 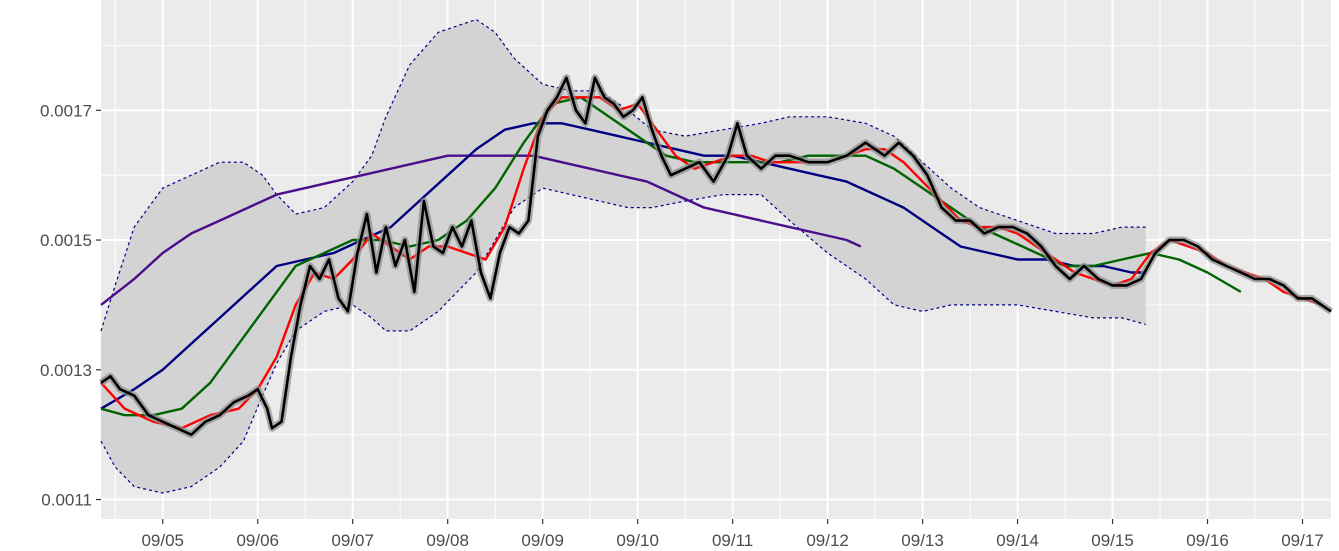 What do you see at coordinates (66, 370) in the screenshot?
I see `y-tick-label: 0.0013` at bounding box center [66, 370].